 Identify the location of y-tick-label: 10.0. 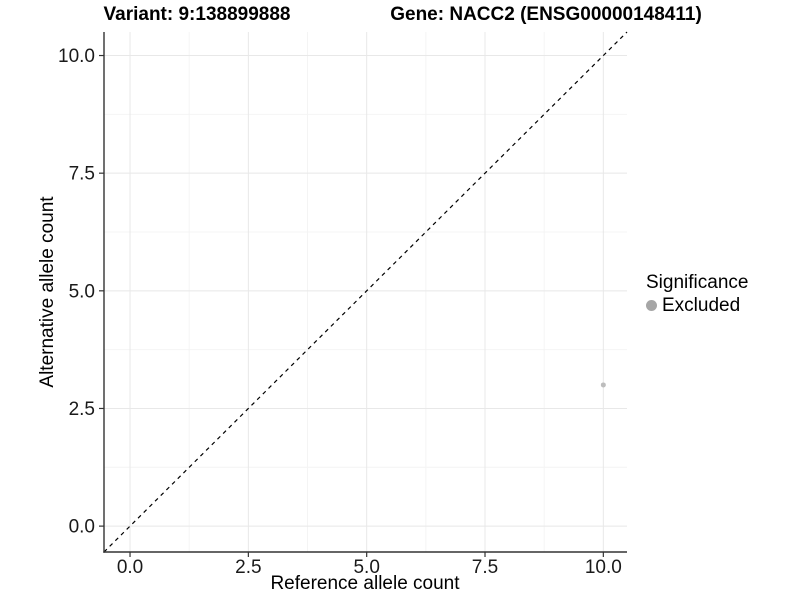
(76, 56).